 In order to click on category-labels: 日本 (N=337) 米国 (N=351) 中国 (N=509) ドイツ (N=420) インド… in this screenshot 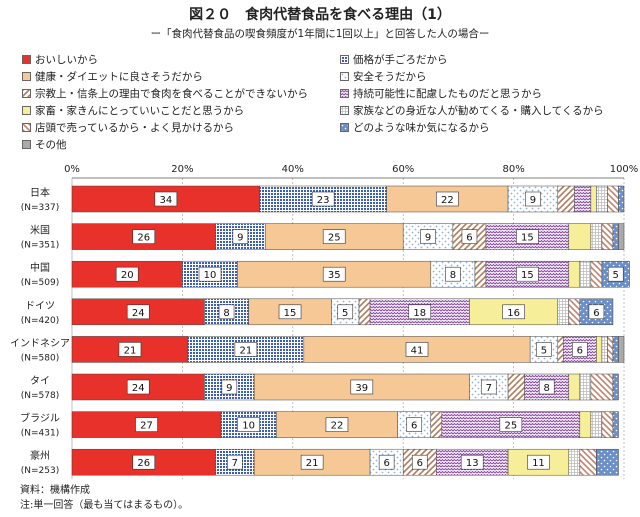, I will do `click(40, 331)`.